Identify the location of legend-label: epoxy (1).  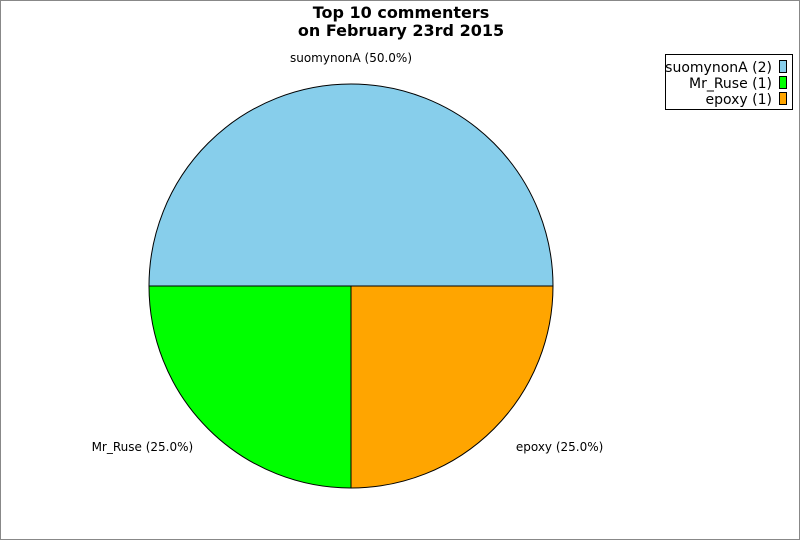
(739, 100).